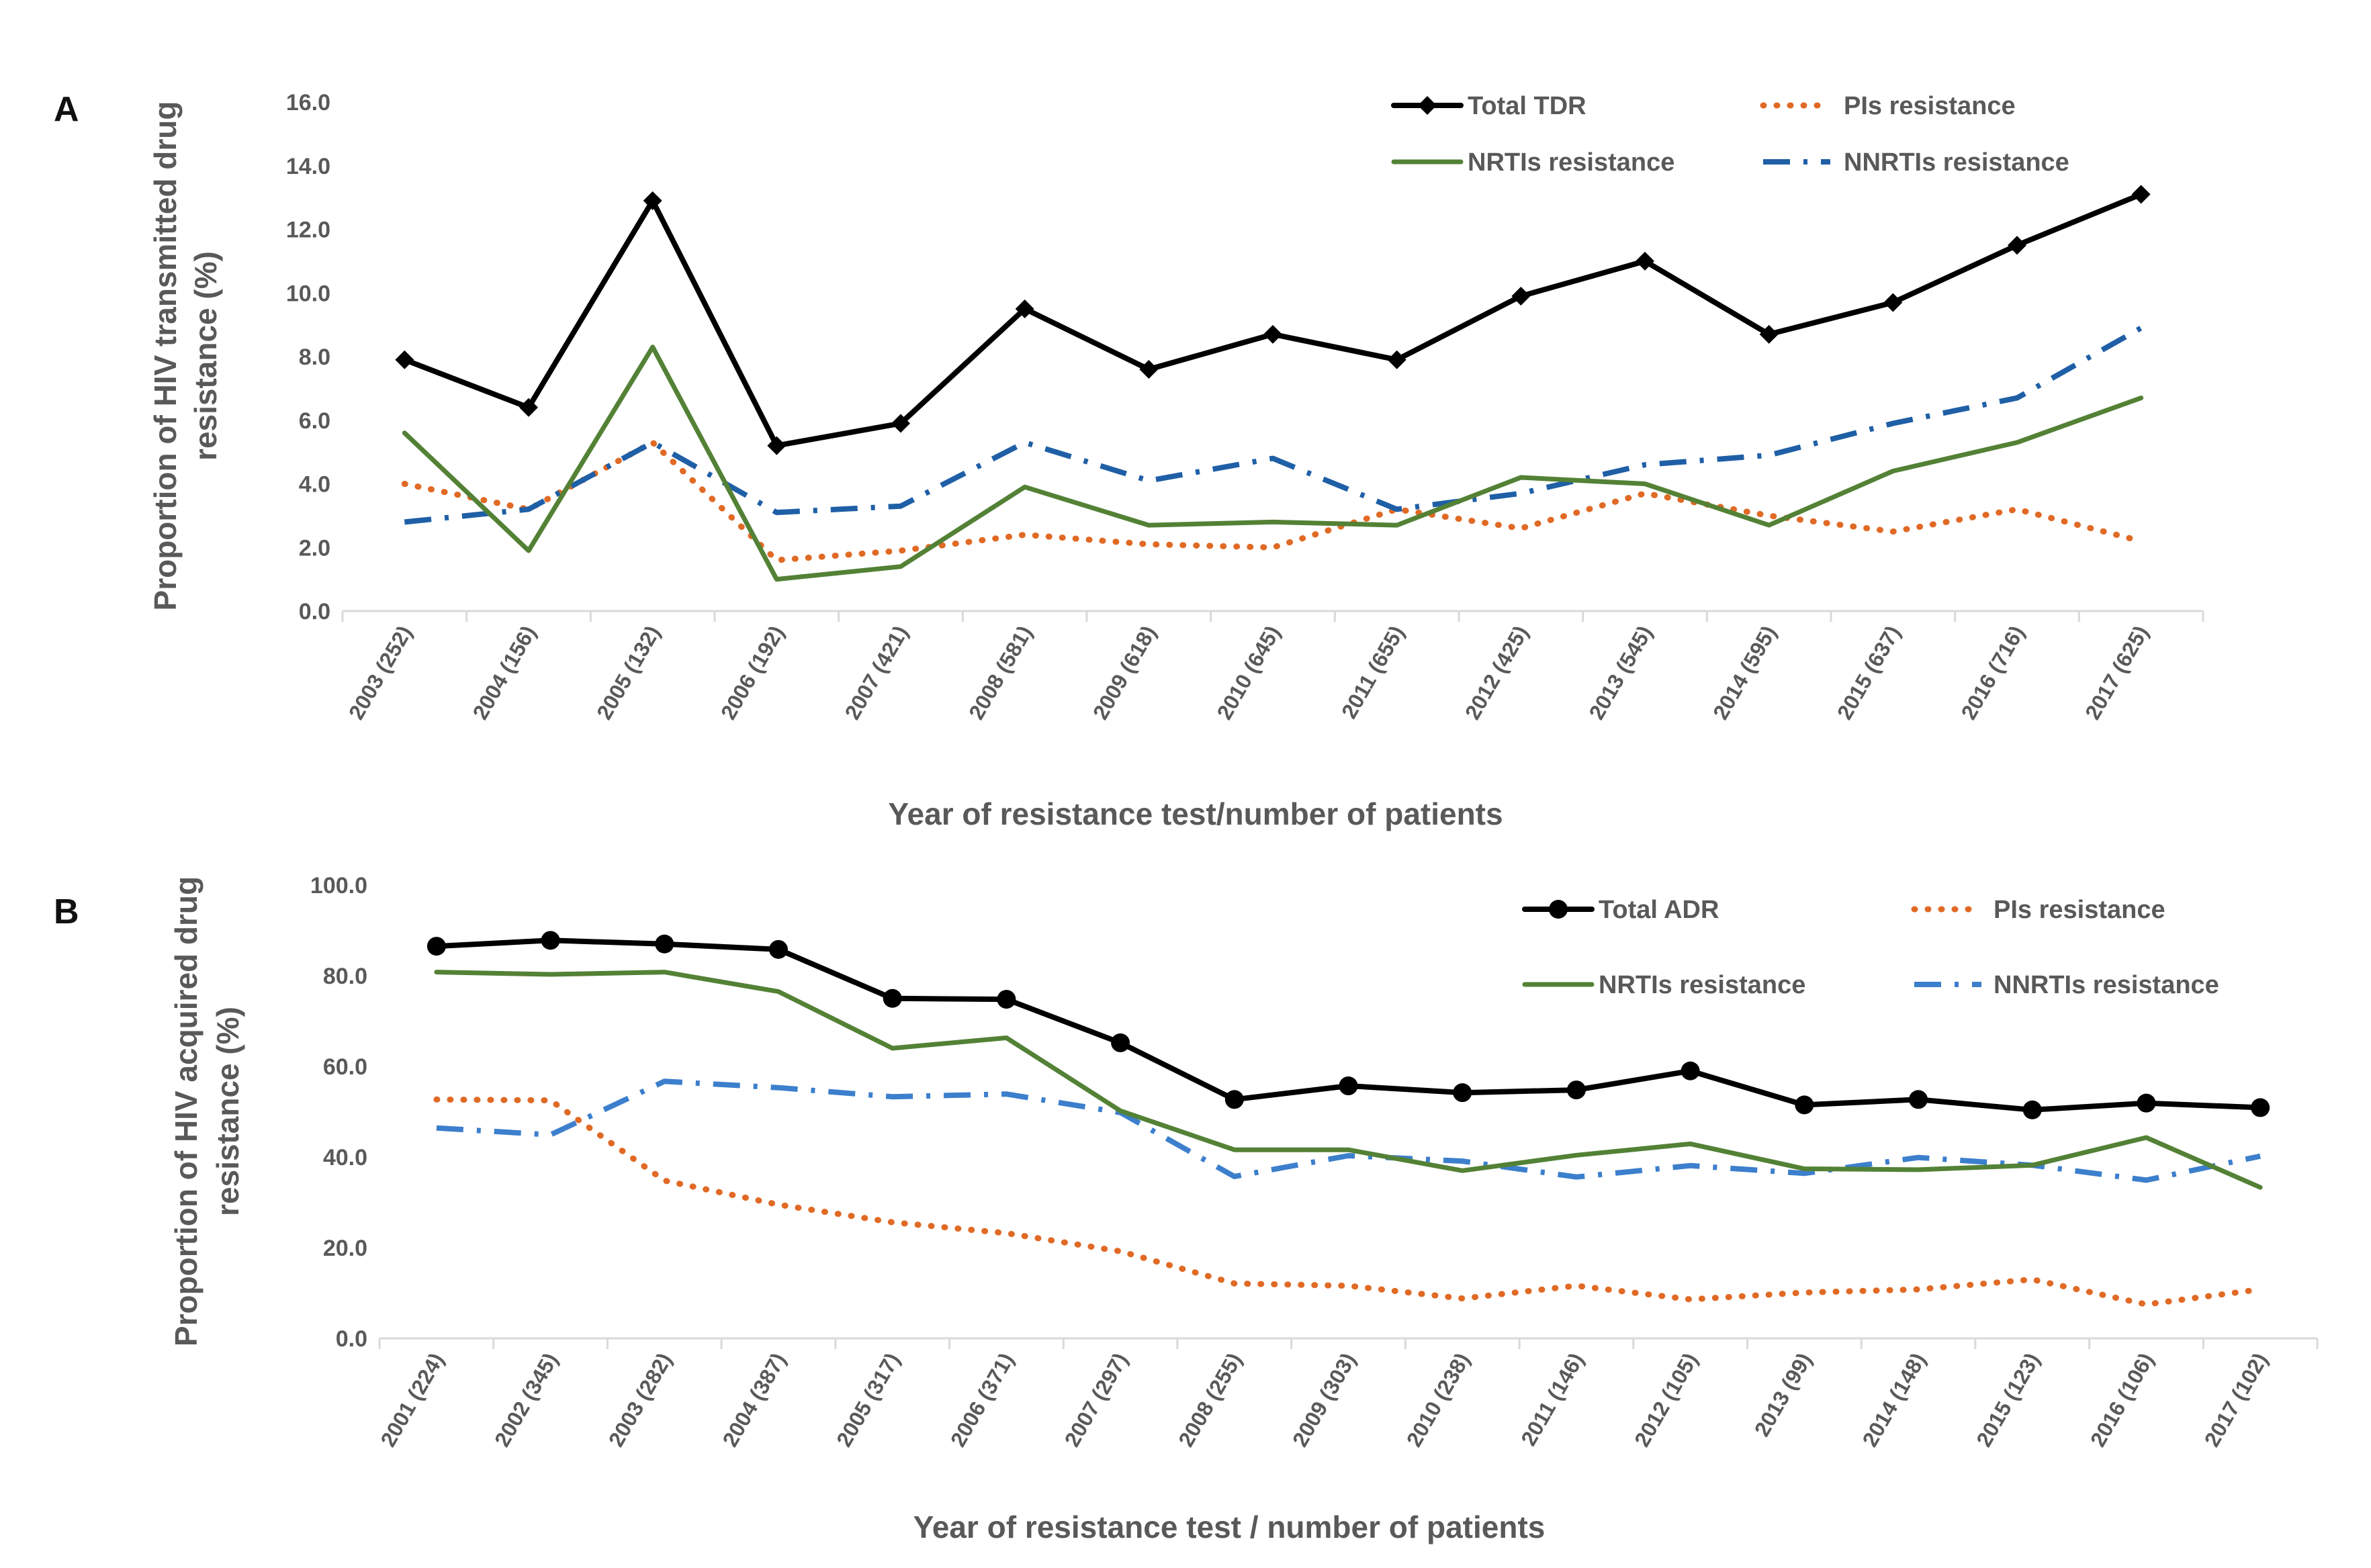 This screenshot has width=2371, height=1568. I want to click on x-tick-label: 2007 (421), so click(876, 673).